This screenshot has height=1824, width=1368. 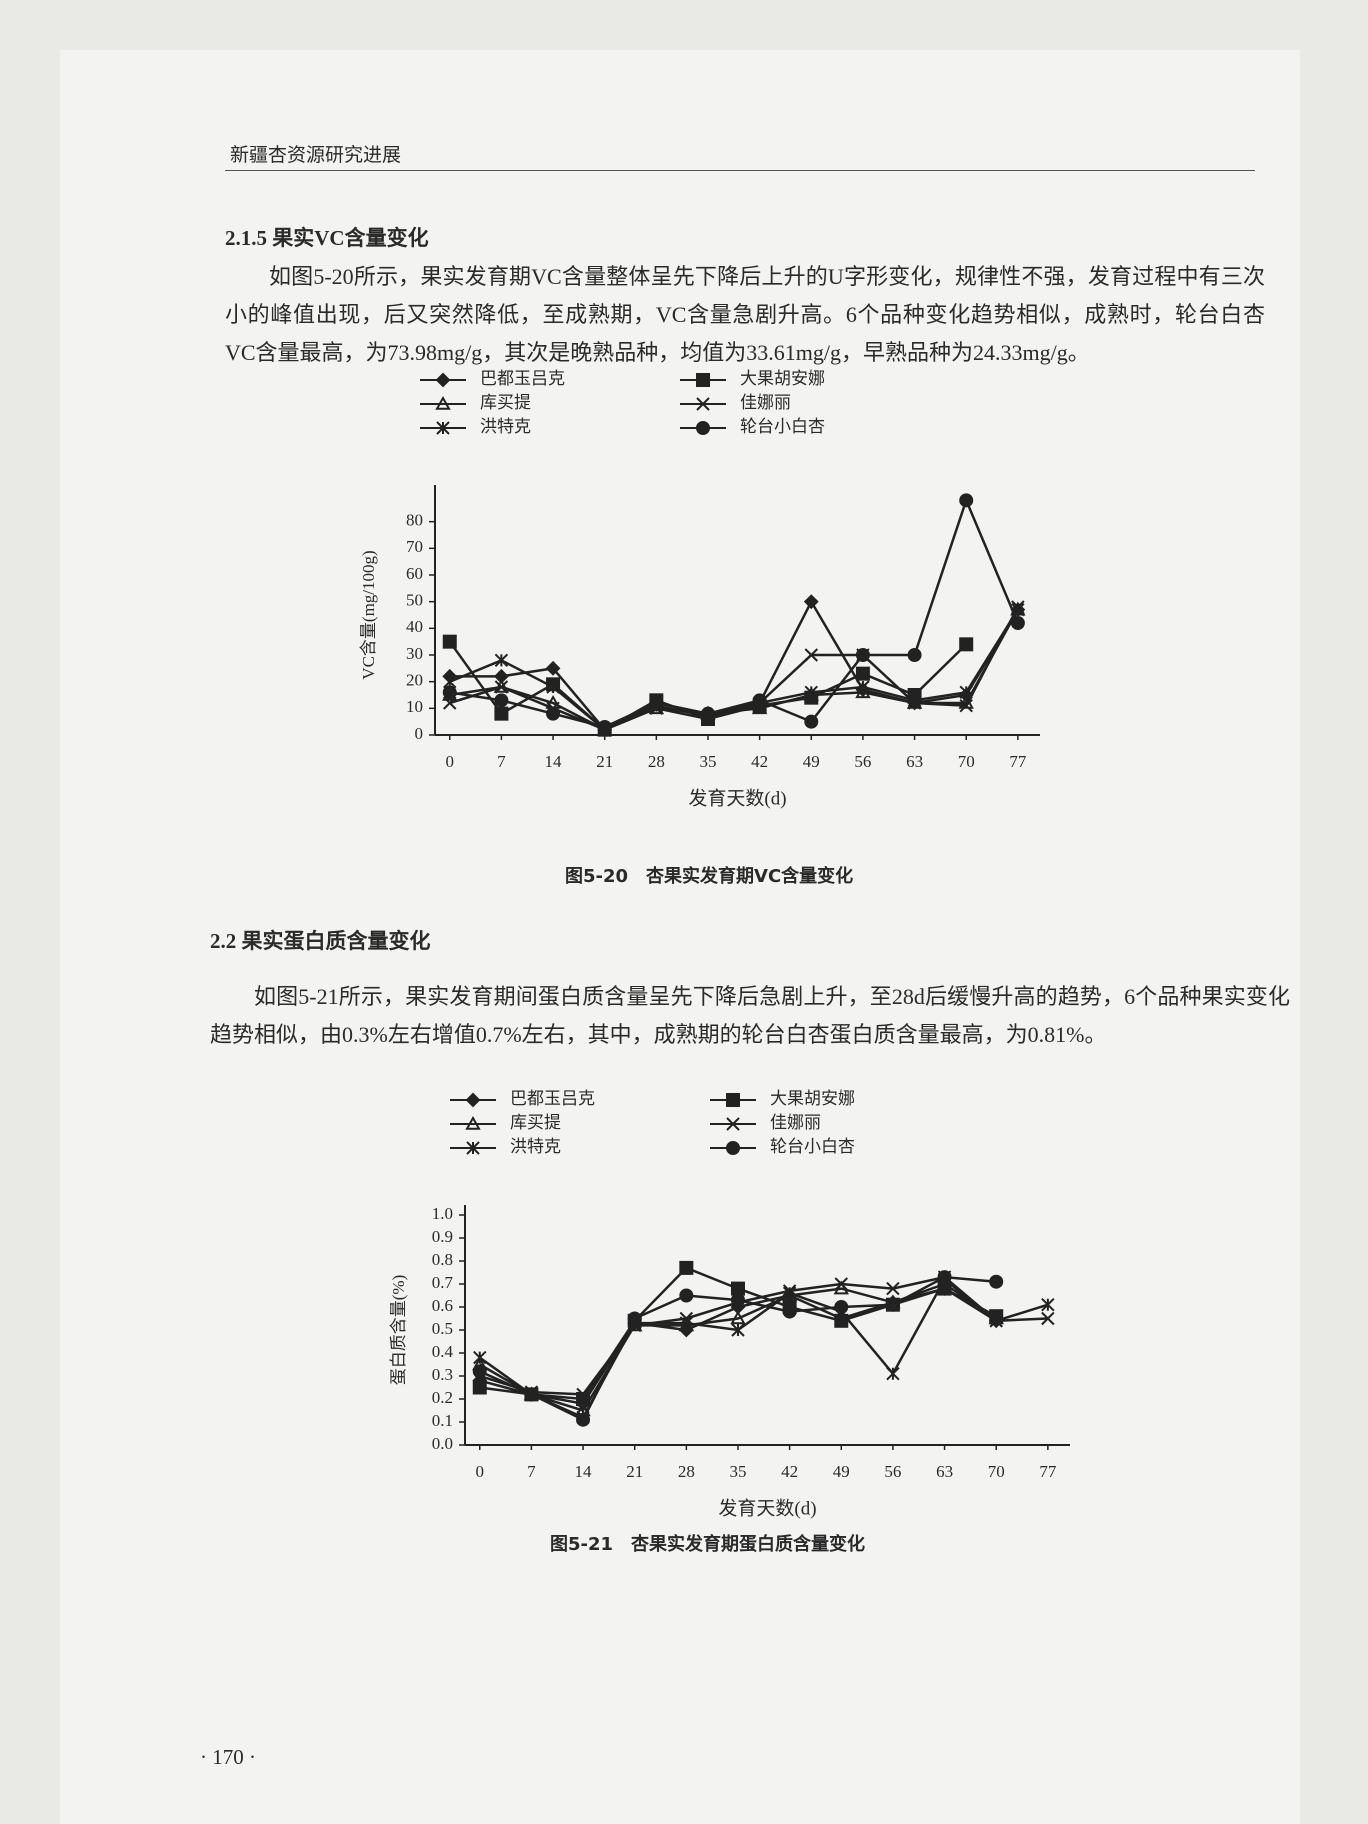 I want to click on figure-caption: 图5-20 杏果实发育期VC含量变化, so click(x=709, y=876).